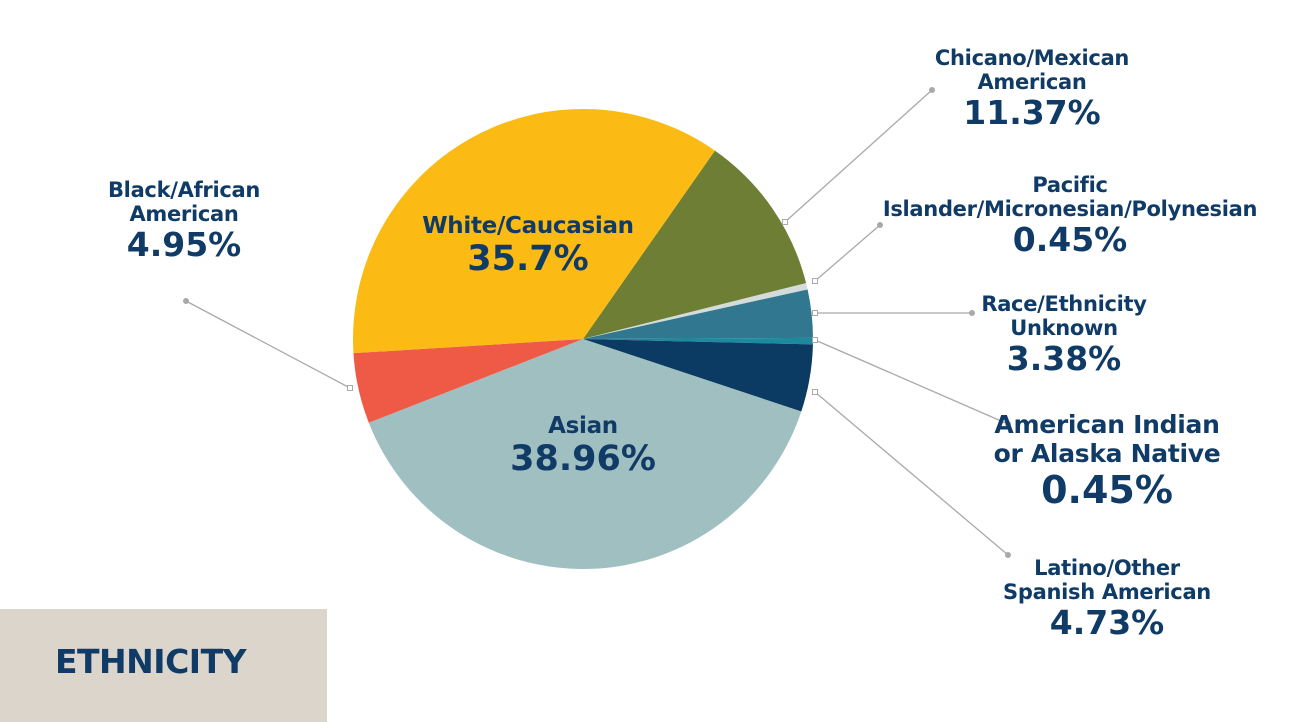 This screenshot has width=1300, height=722. I want to click on slice-label-unknown: Race/Ethnicity Unknown 3.38%, so click(1064, 335).